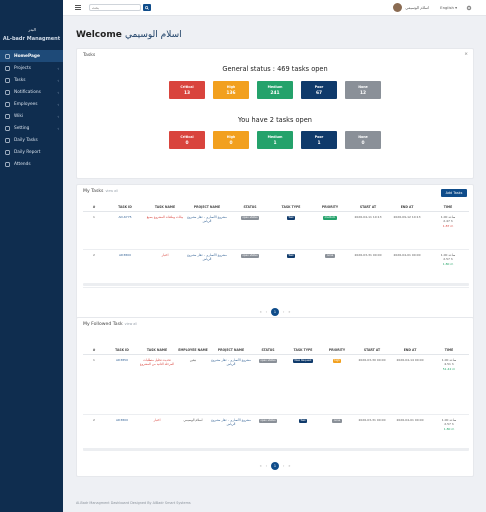 Image resolution: width=486 pixels, height=512 pixels. I want to click on sidebar-item-notifications: Notifications ‹, so click(31, 92).